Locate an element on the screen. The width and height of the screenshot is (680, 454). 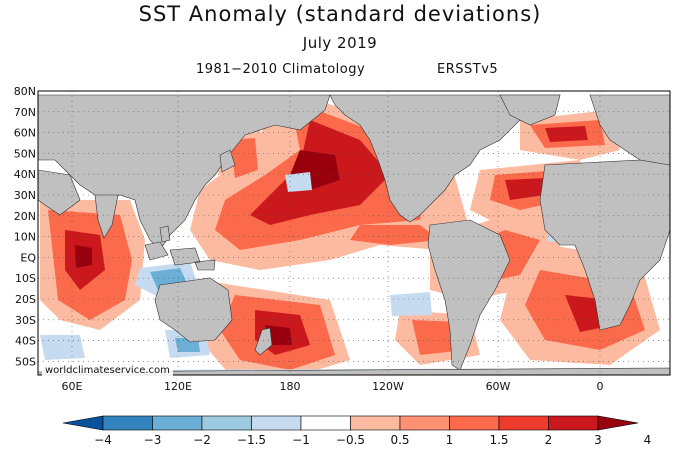
lon-label: 0 is located at coordinates (600, 386).